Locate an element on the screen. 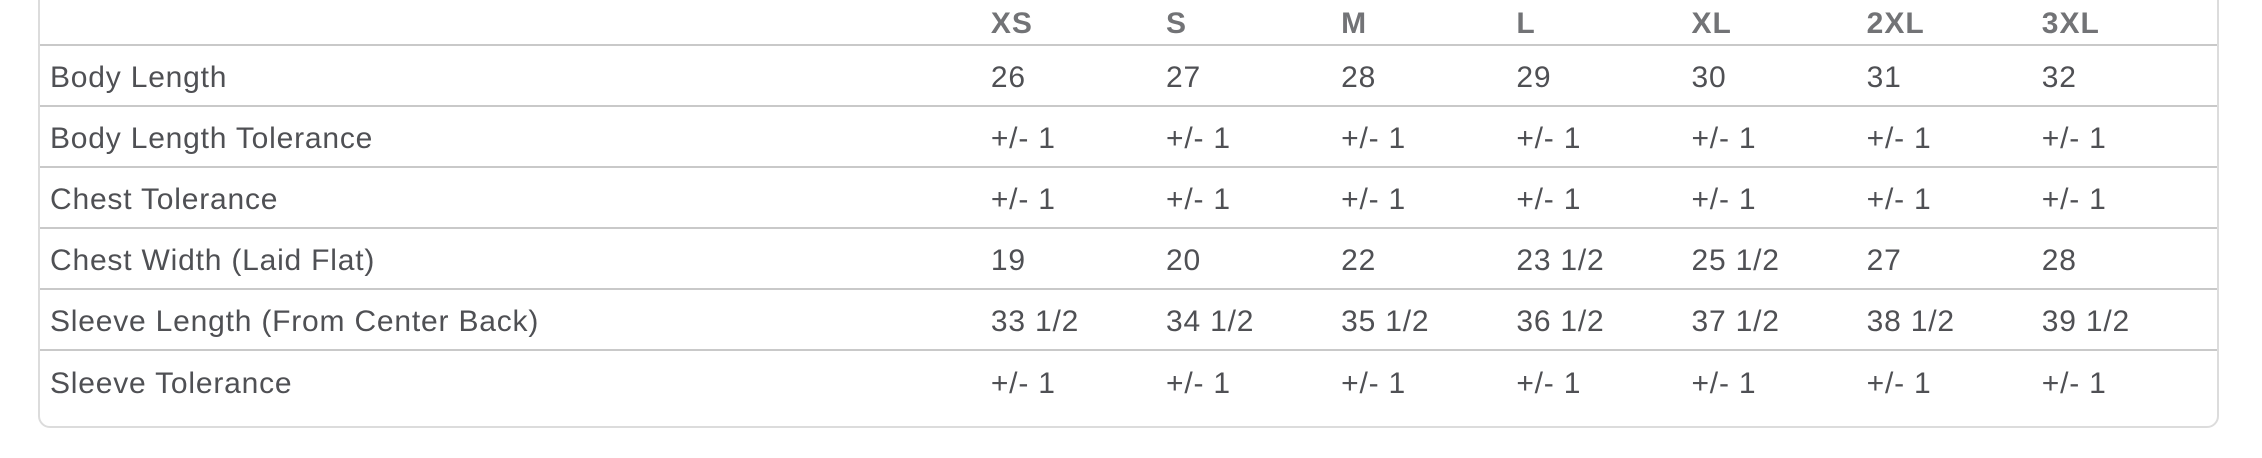 This screenshot has height=458, width=2262. column-header-blank is located at coordinates (515, 22).